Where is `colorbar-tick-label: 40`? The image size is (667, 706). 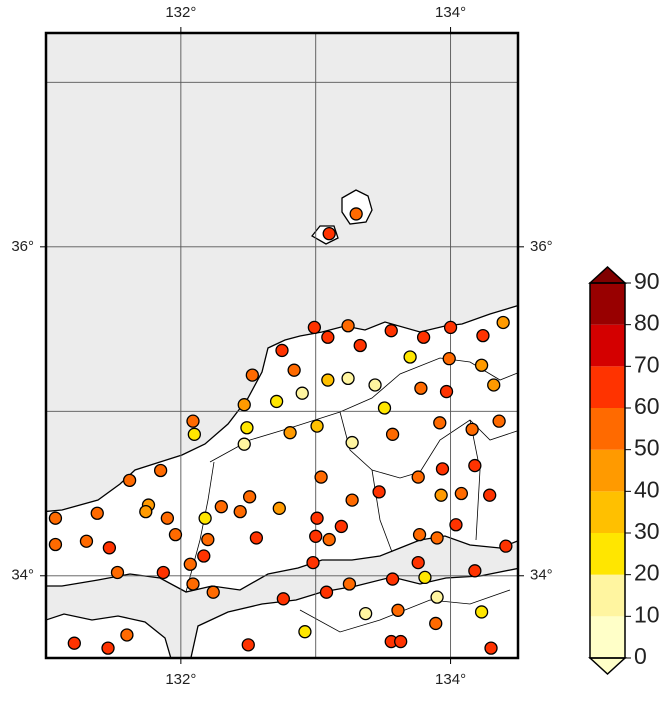 colorbar-tick-label: 40 is located at coordinates (647, 489).